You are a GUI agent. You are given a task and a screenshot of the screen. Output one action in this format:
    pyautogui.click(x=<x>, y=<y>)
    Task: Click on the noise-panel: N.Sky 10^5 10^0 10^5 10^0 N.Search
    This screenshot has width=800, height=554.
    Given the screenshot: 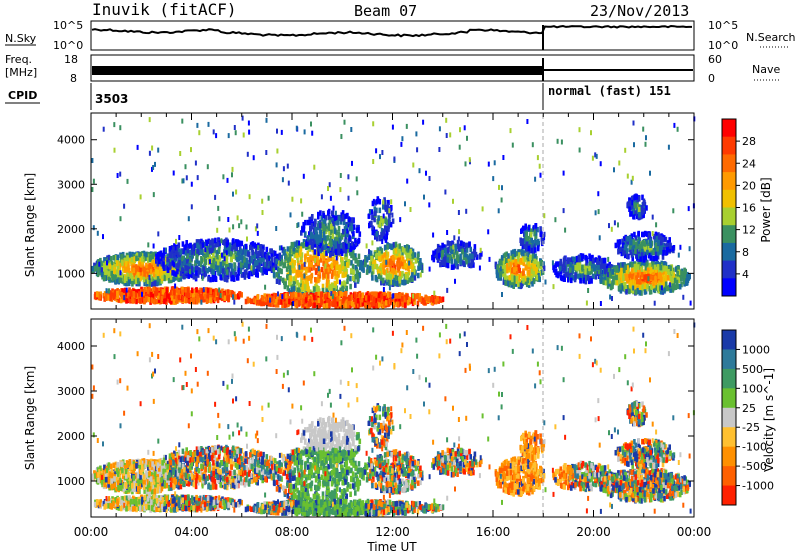 What is the action you would take?
    pyautogui.click(x=400, y=35)
    